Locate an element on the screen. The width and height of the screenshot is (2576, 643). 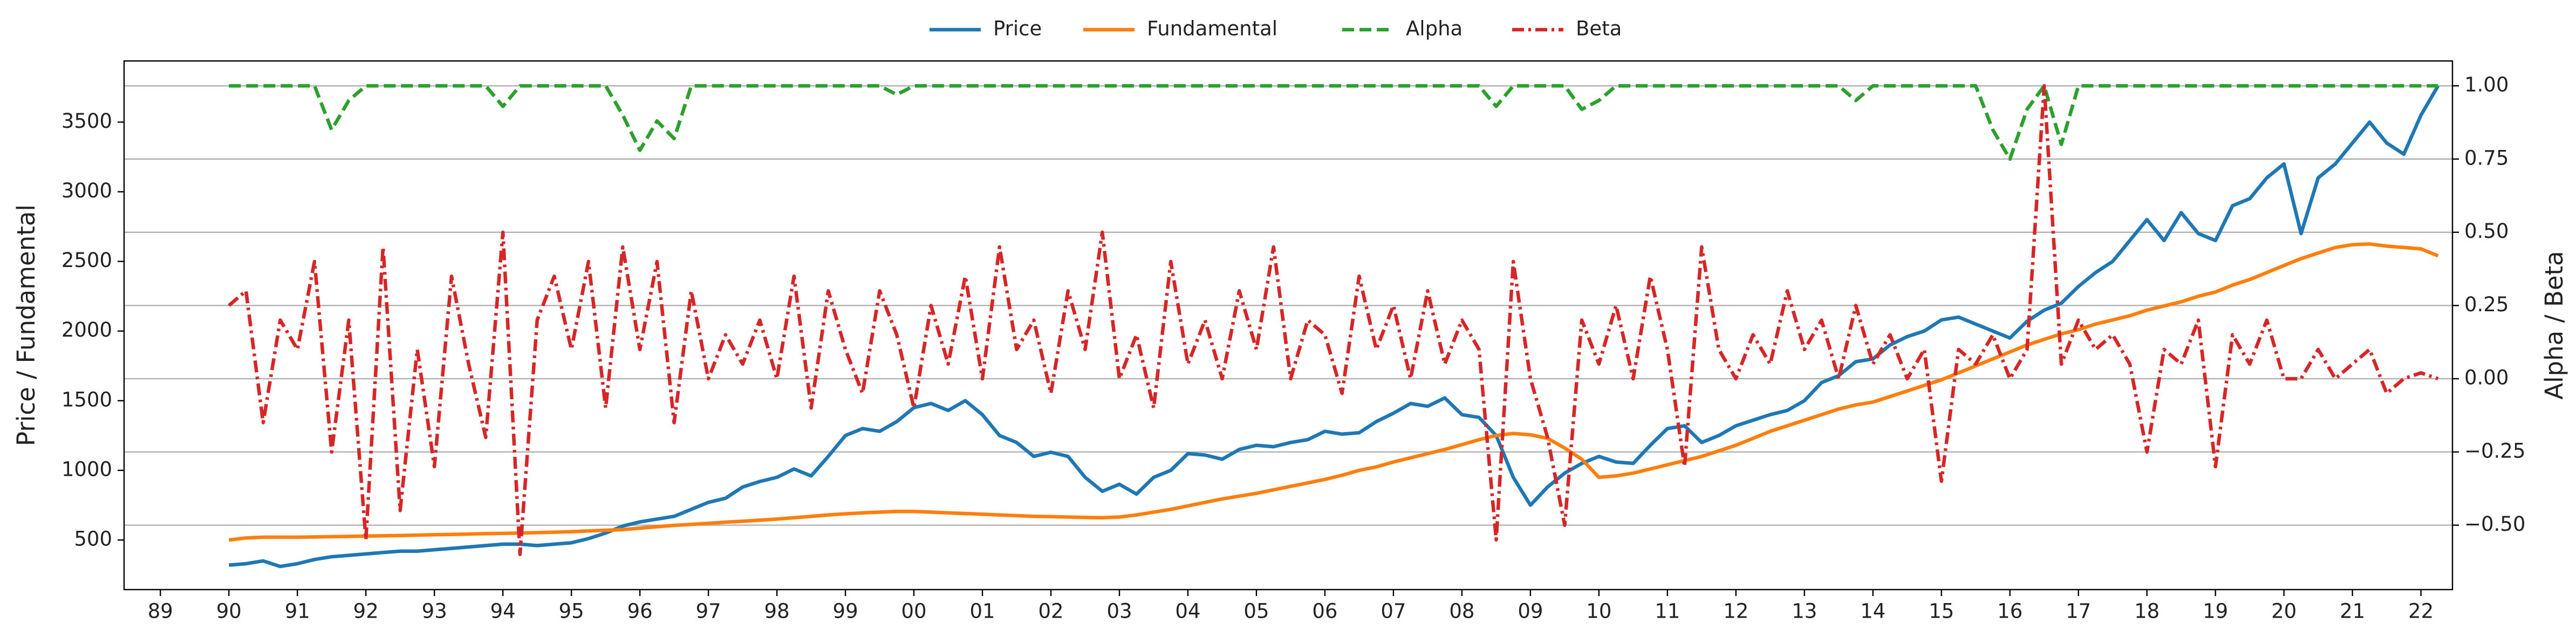
y2-tick-label: 0.75 is located at coordinates (2486, 157).